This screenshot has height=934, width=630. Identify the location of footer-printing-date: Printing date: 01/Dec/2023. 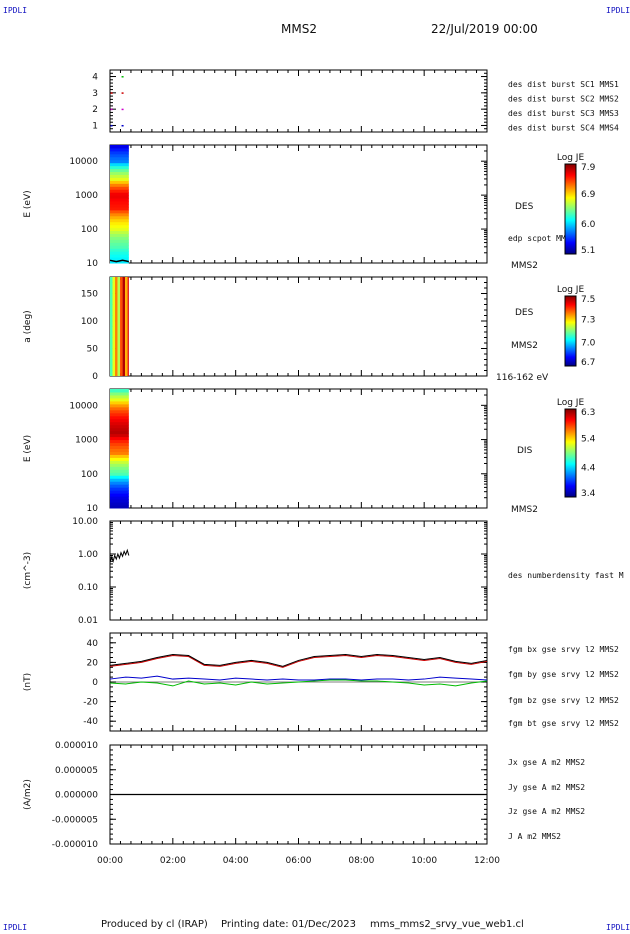
(289, 924).